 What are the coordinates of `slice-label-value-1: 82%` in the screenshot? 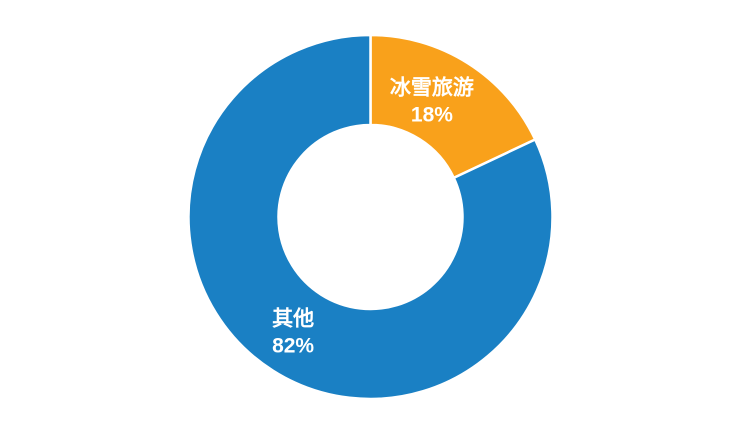 It's located at (293, 346).